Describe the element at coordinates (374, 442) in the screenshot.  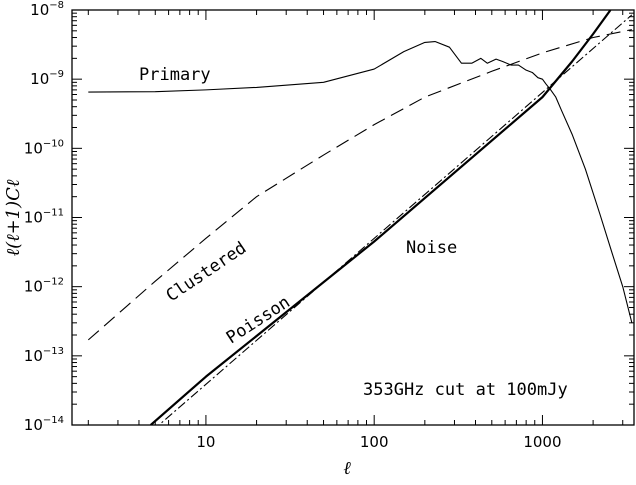
I see `x-tick-label: 100` at that location.